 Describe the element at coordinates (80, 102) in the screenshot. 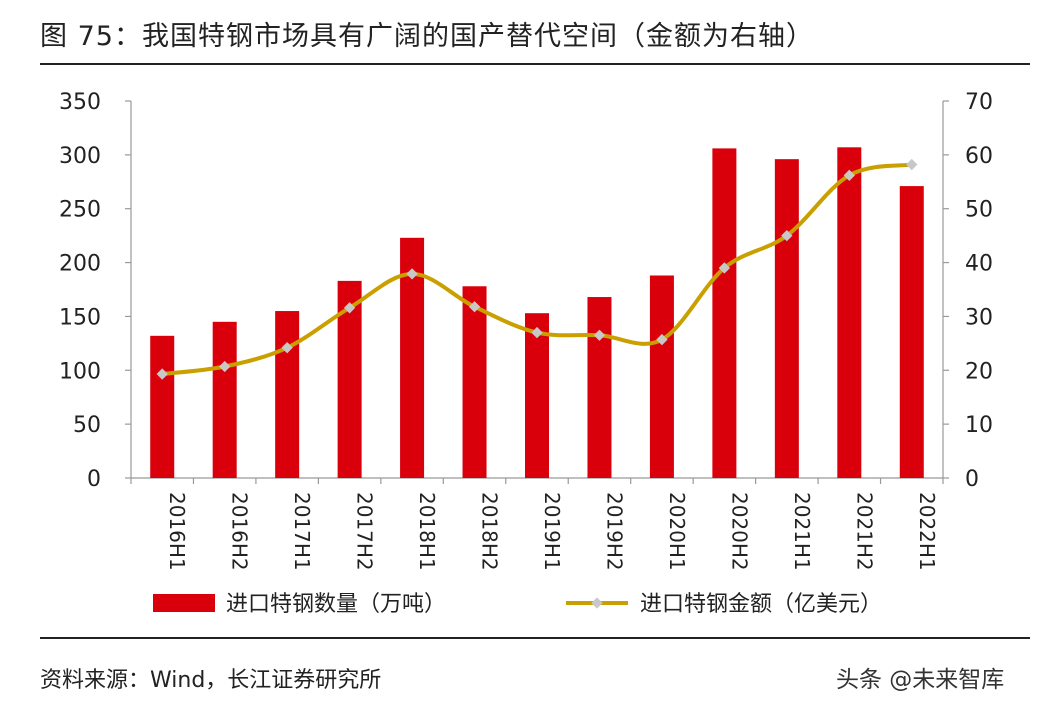

I see `y-left-tick-label: 350` at that location.